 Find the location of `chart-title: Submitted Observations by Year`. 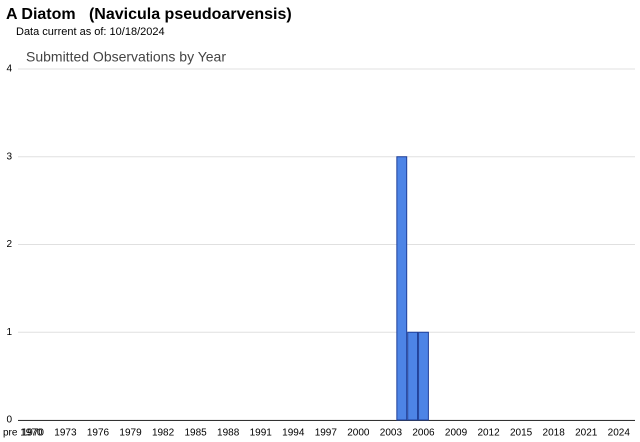

chart-title: Submitted Observations by Year is located at coordinates (126, 57).